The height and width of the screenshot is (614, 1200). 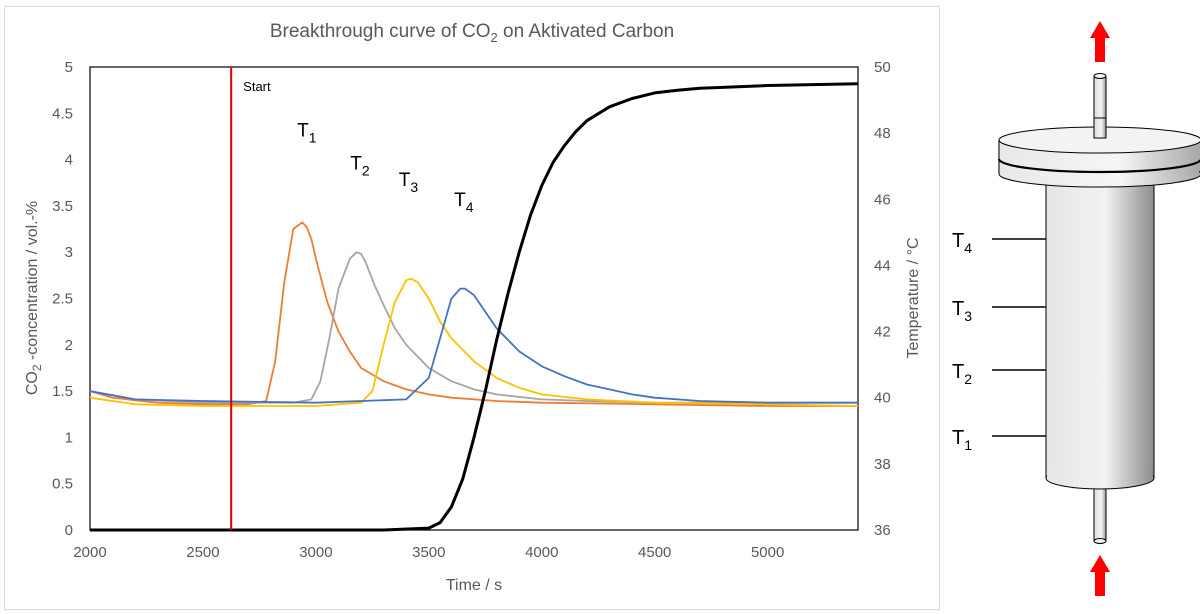 What do you see at coordinates (541, 552) in the screenshot?
I see `x-tick-label: 4000` at bounding box center [541, 552].